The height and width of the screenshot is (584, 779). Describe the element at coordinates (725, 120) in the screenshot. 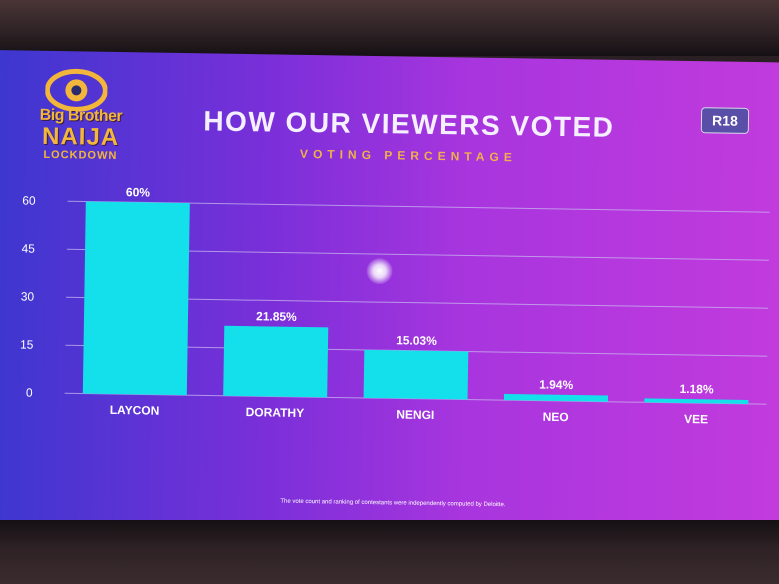

I see `rating-badge: R18` at that location.